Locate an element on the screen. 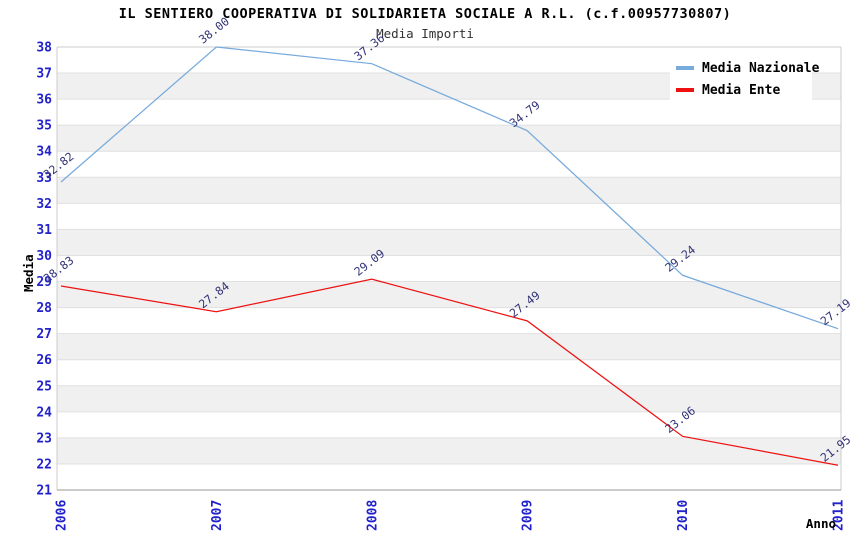 The height and width of the screenshot is (550, 850). x-tick-label: 2006 is located at coordinates (62, 515).